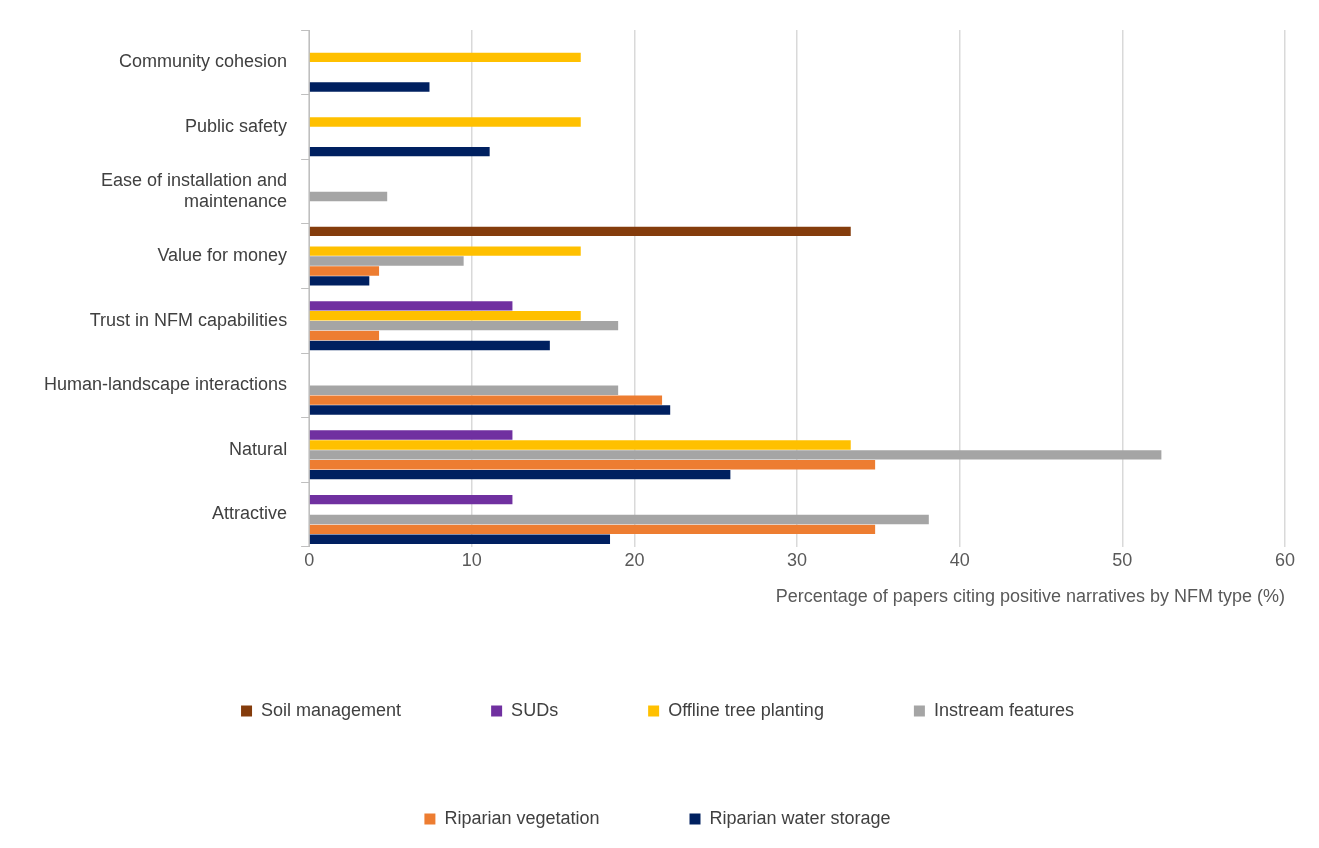 This screenshot has width=1319, height=848. Describe the element at coordinates (331, 709) in the screenshot. I see `legend-label: Soil management` at that location.